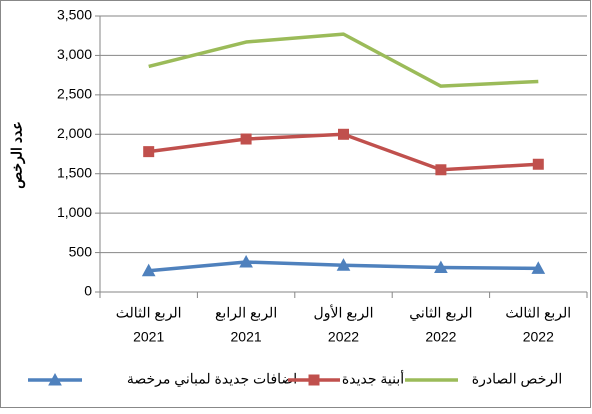 This screenshot has height=414, width=592. What do you see at coordinates (74, 94) in the screenshot?
I see `y-tick-label: 2,500` at bounding box center [74, 94].